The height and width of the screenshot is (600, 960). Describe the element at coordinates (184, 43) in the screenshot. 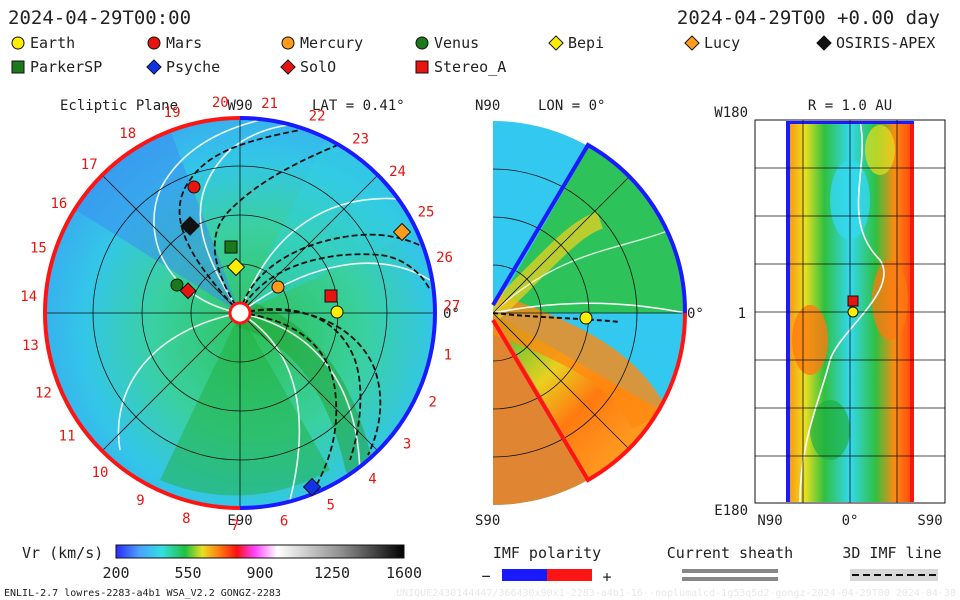

I see `legend-label: Mars` at that location.